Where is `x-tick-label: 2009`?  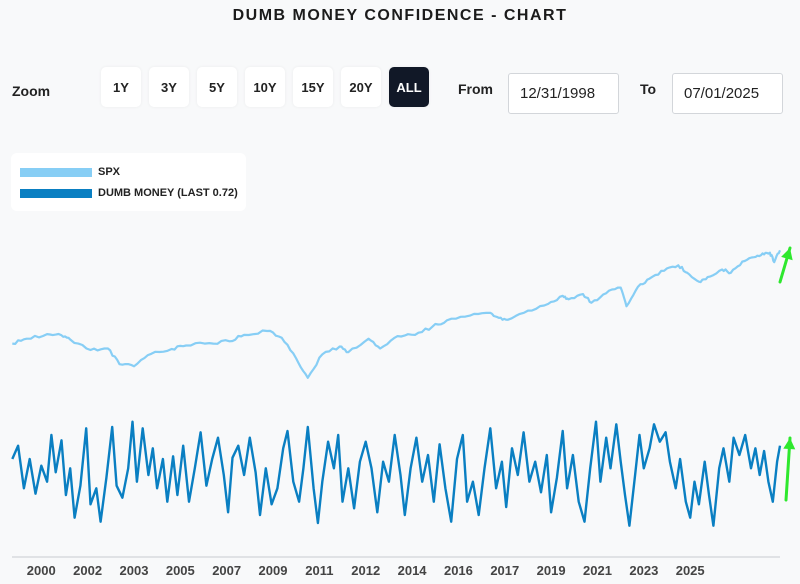 x-tick-label: 2009 is located at coordinates (273, 570).